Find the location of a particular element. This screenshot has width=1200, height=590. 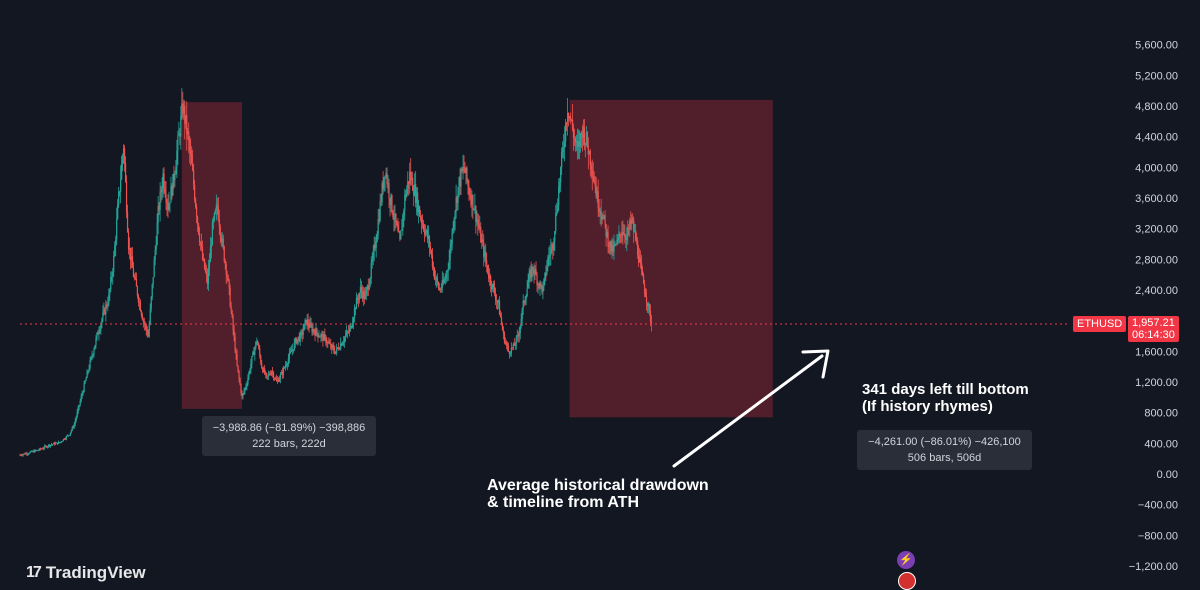

tradingview-wordmark: TradingView is located at coordinates (95, 572).